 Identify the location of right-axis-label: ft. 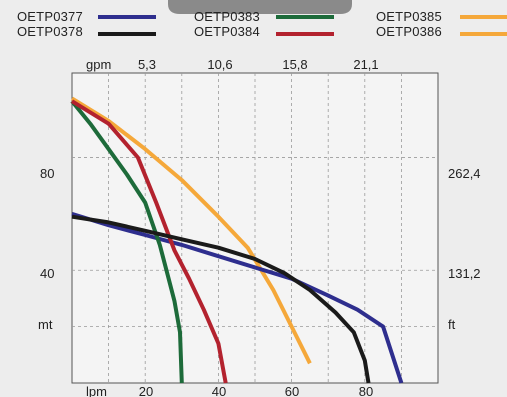
(452, 324).